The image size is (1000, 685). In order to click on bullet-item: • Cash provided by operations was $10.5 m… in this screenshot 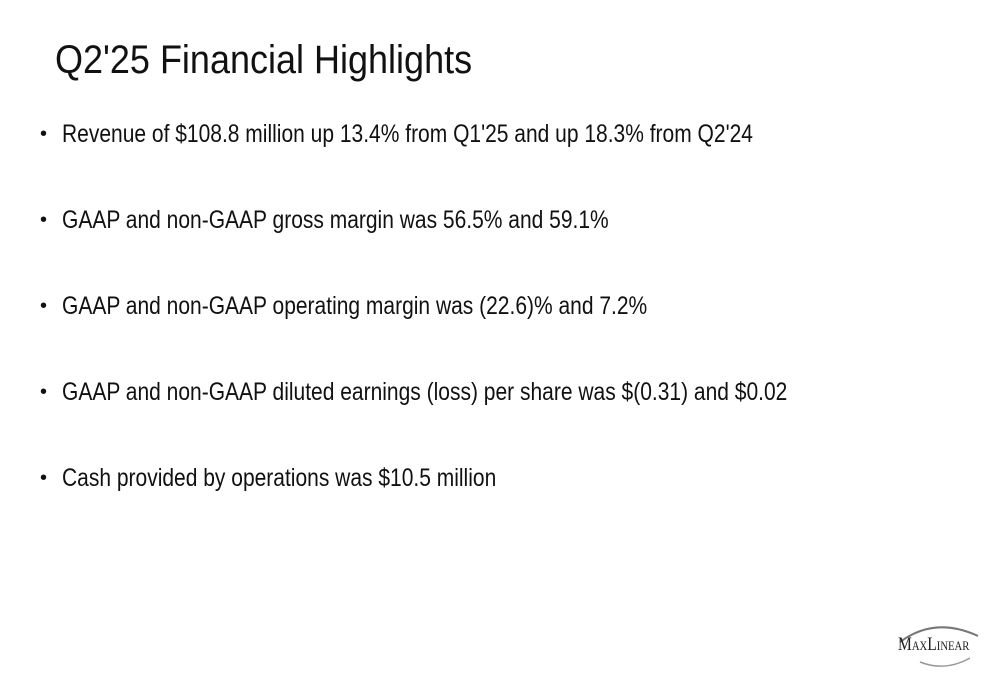, I will do `click(309, 478)`.